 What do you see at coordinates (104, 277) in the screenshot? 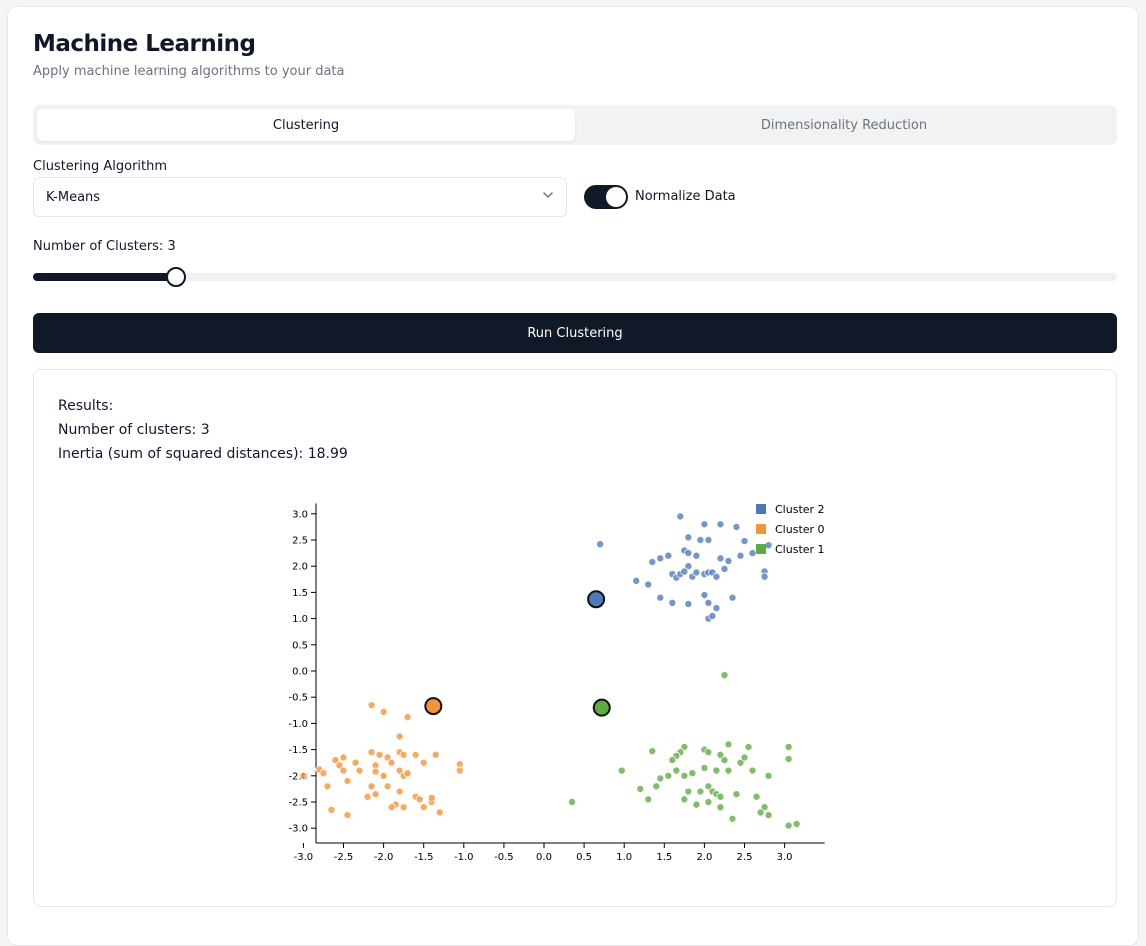
I see `clusters-slider-fill` at bounding box center [104, 277].